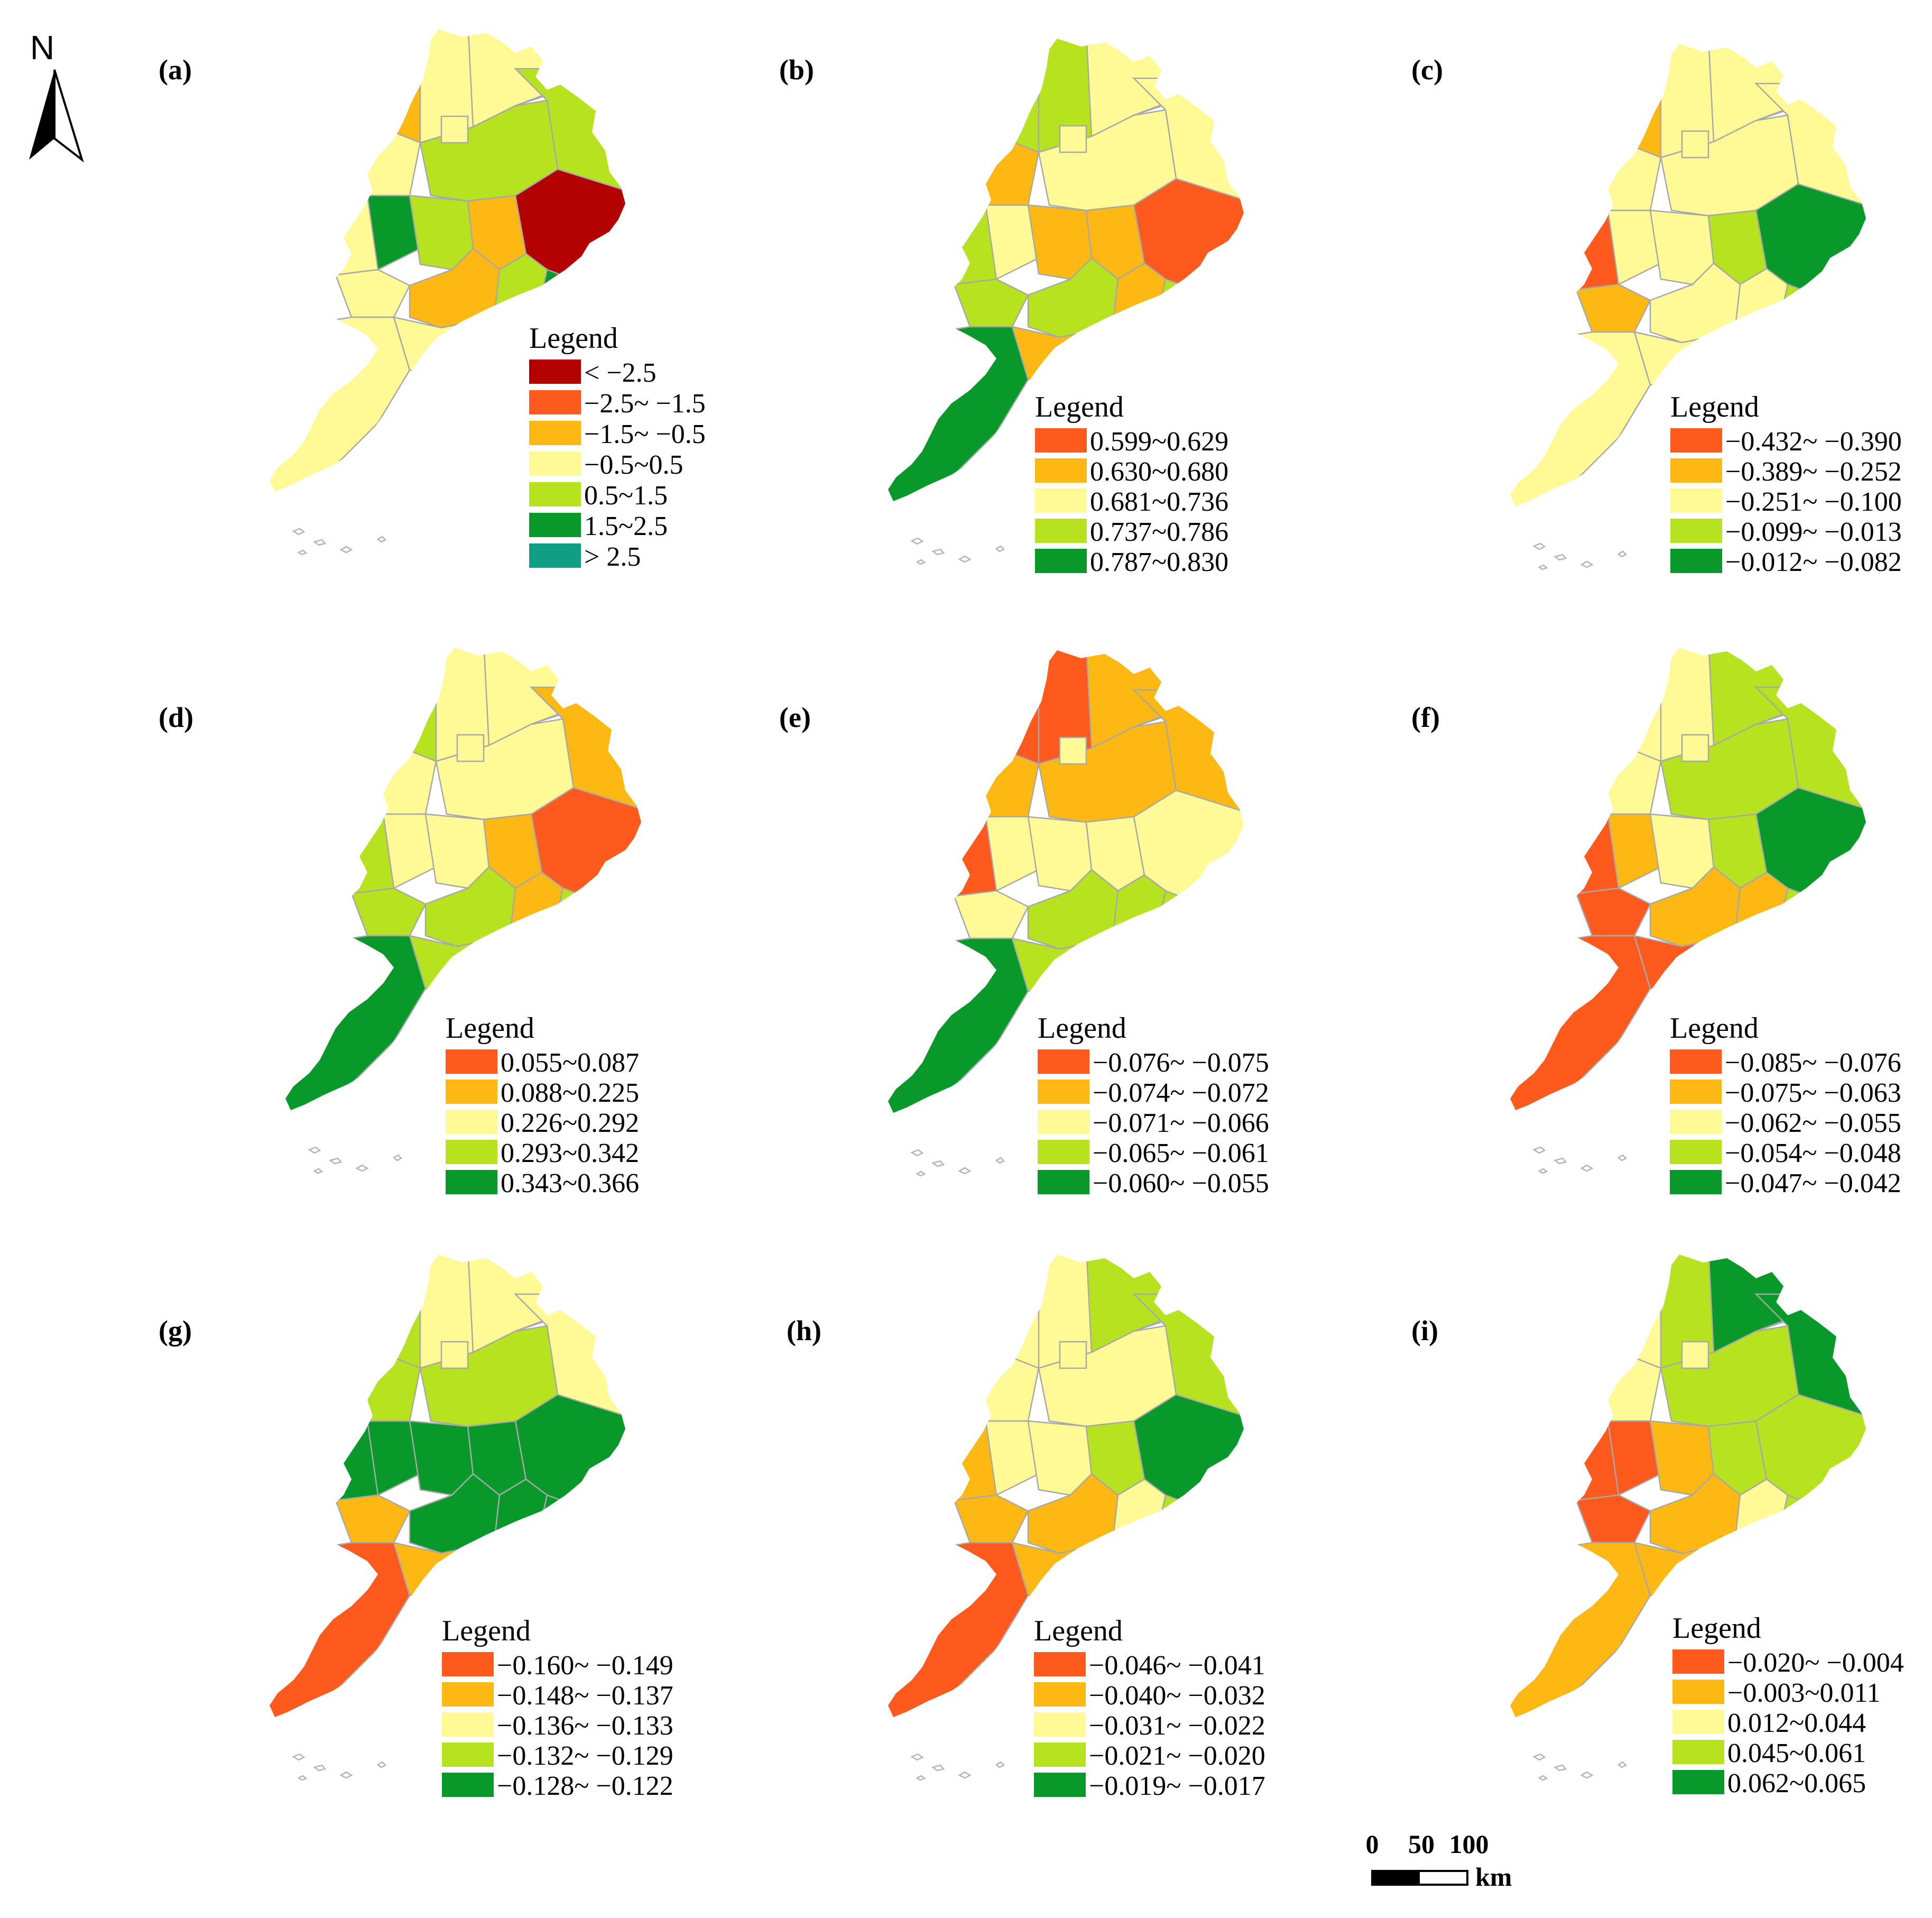 This screenshot has height=1918, width=1932. Describe the element at coordinates (56, 96) in the screenshot. I see `north-arrow: N` at that location.